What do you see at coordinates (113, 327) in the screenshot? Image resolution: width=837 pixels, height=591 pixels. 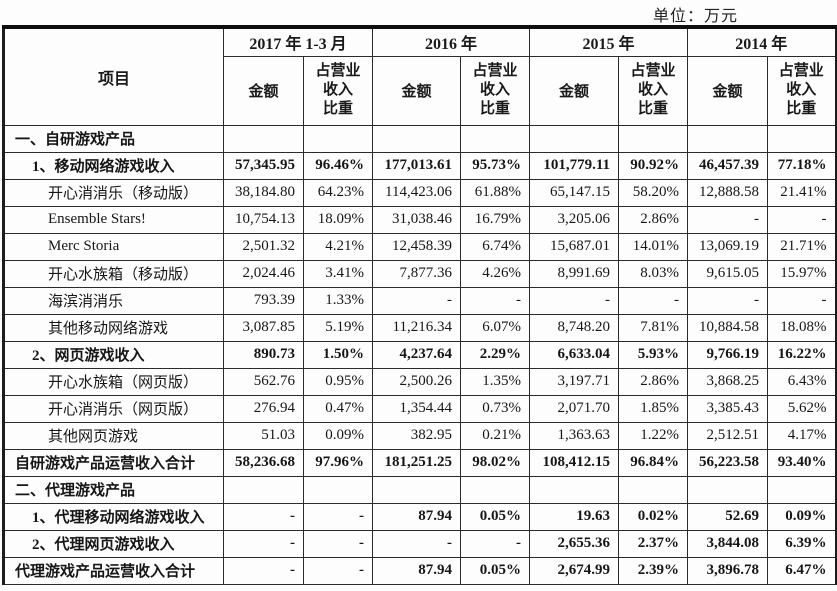 I see `row-label: 其他移动网络游戏` at bounding box center [113, 327].